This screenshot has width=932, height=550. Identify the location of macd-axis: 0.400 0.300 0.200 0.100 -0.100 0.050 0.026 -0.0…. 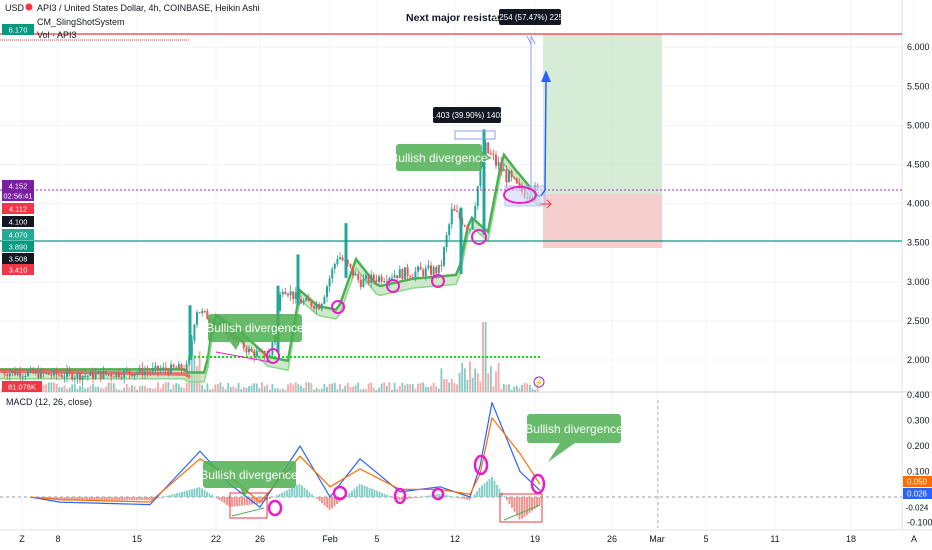
(917, 459).